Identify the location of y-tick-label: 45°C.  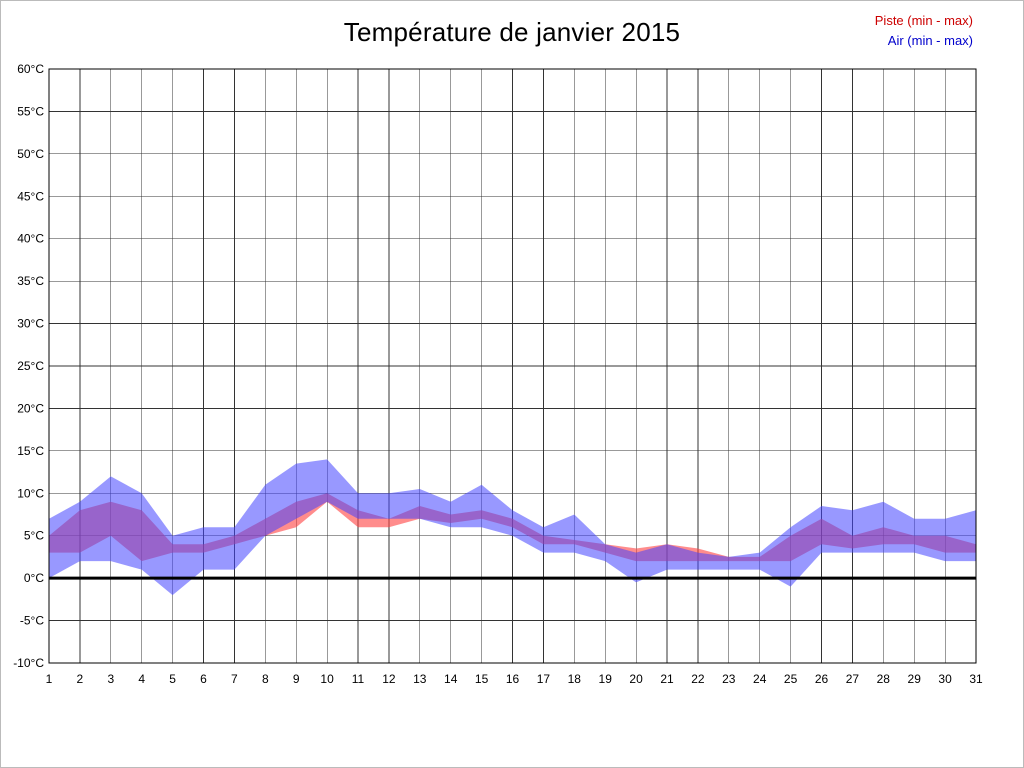
(30, 196).